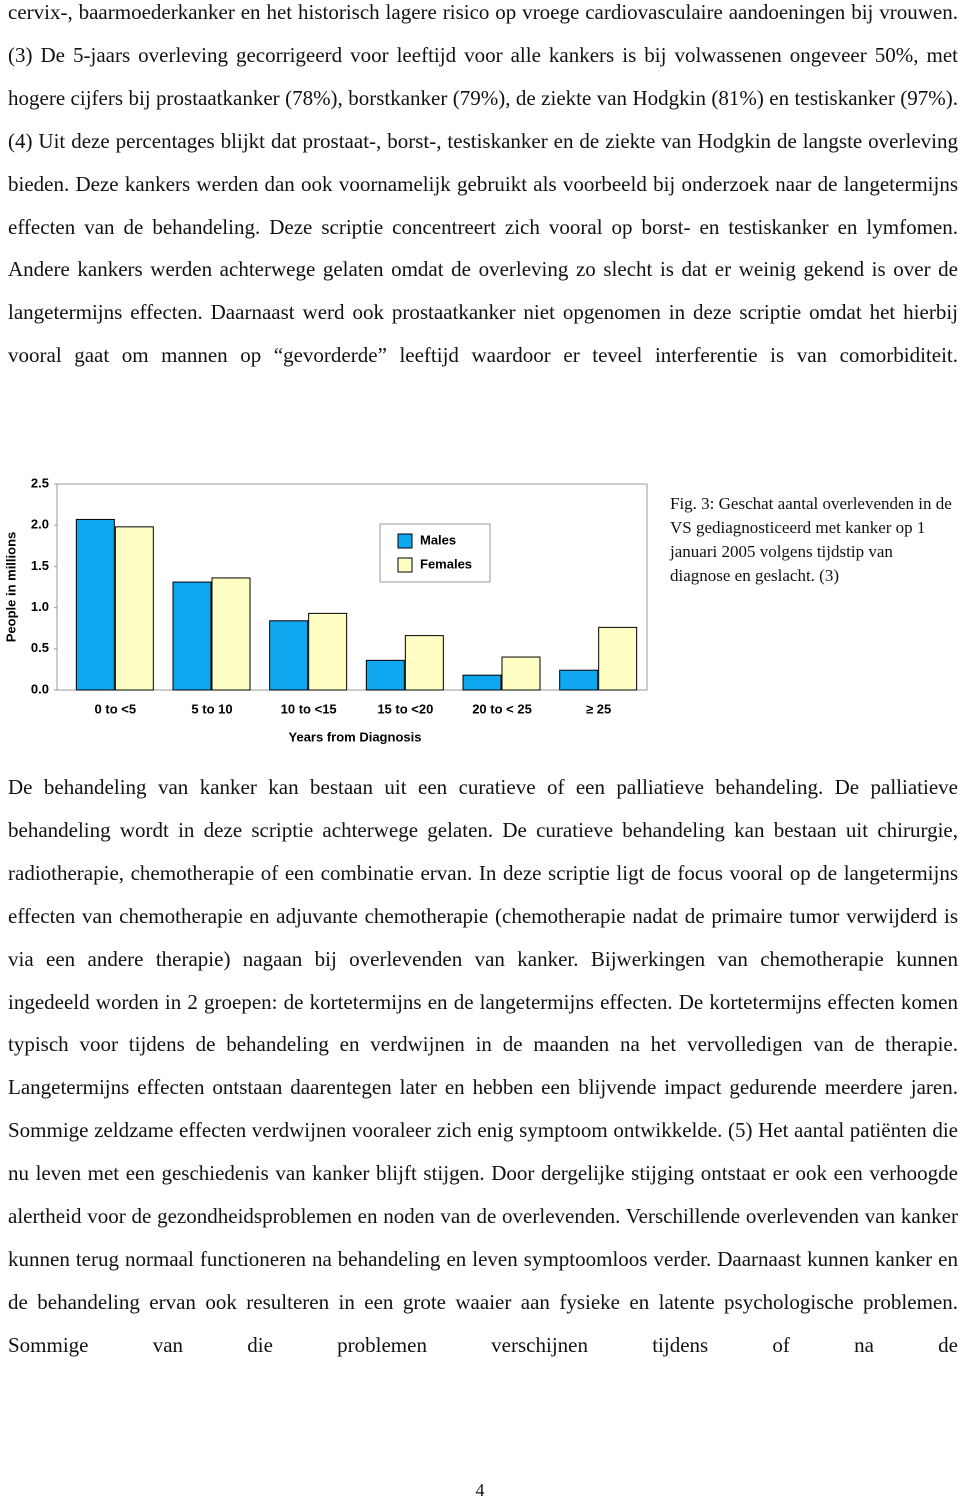 The image size is (960, 1501). I want to click on legend-label: Females, so click(446, 563).